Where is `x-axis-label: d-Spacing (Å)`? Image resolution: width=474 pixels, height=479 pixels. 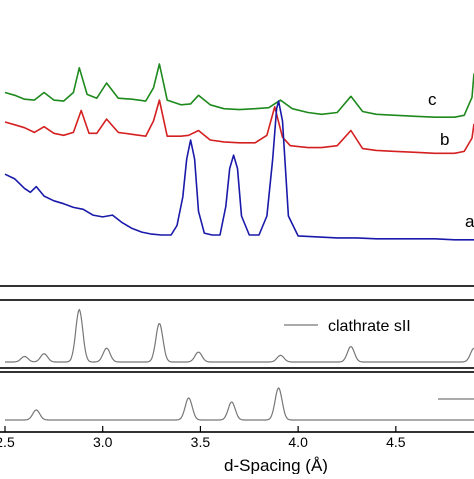
x-axis-label: d-Spacing (Å) is located at coordinates (276, 465).